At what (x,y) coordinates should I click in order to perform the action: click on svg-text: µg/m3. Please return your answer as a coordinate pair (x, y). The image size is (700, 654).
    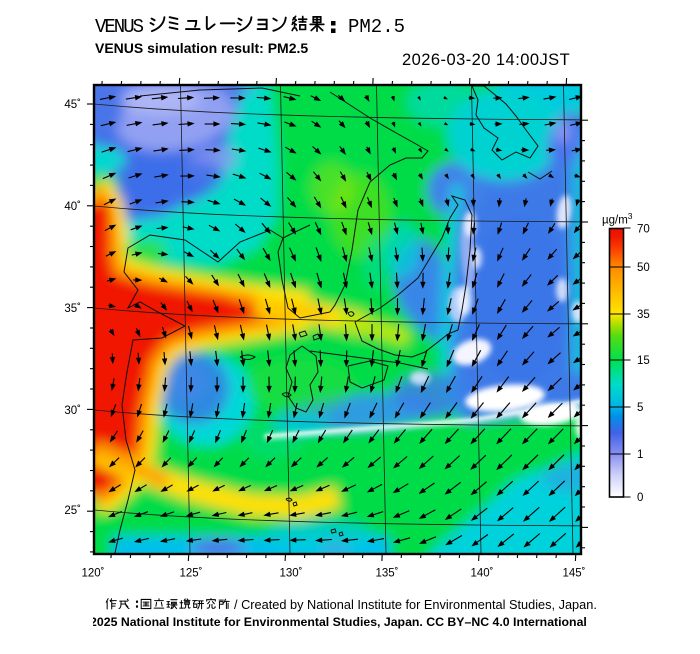
    Looking at the image, I should click on (617, 219).